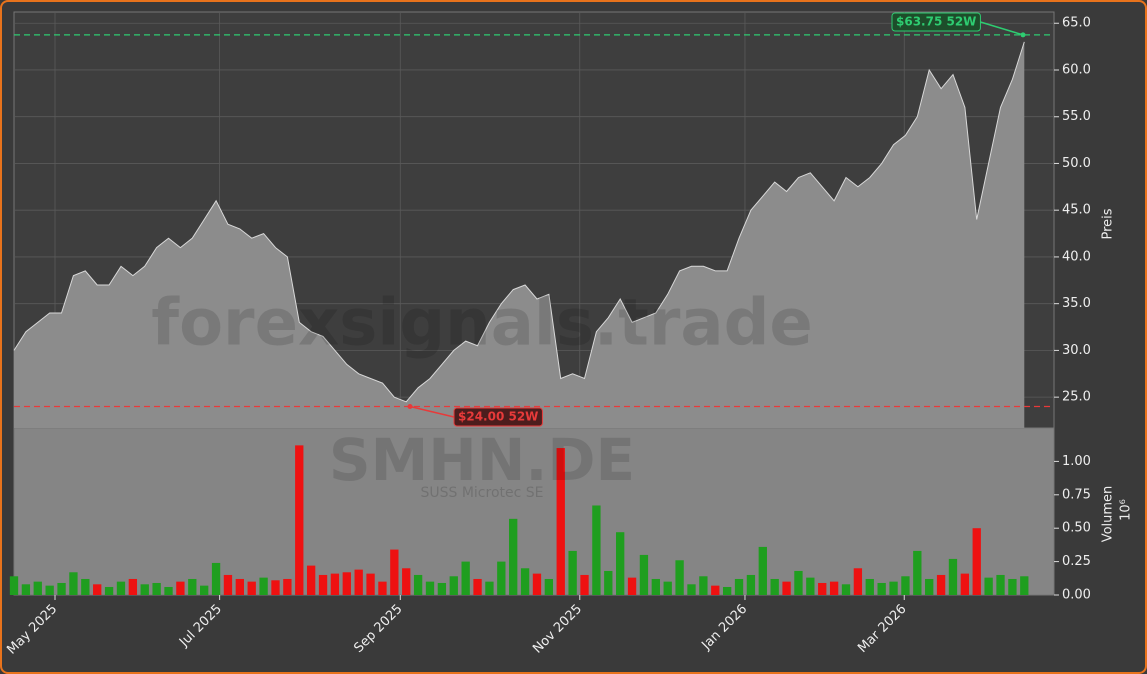  Describe the element at coordinates (1076, 350) in the screenshot. I see `y-tick-label: 30.0` at that location.